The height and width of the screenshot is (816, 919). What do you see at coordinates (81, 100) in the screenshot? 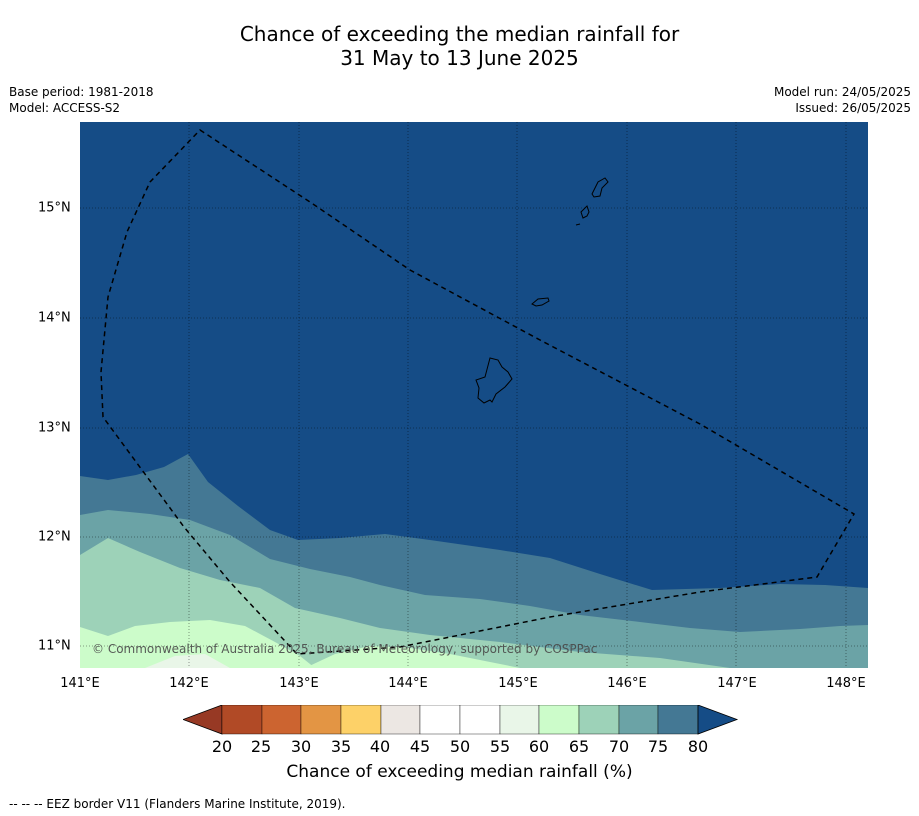
I see `meta-left: Base period: 1981-2018 Model: ACCESS-S2` at bounding box center [81, 100].